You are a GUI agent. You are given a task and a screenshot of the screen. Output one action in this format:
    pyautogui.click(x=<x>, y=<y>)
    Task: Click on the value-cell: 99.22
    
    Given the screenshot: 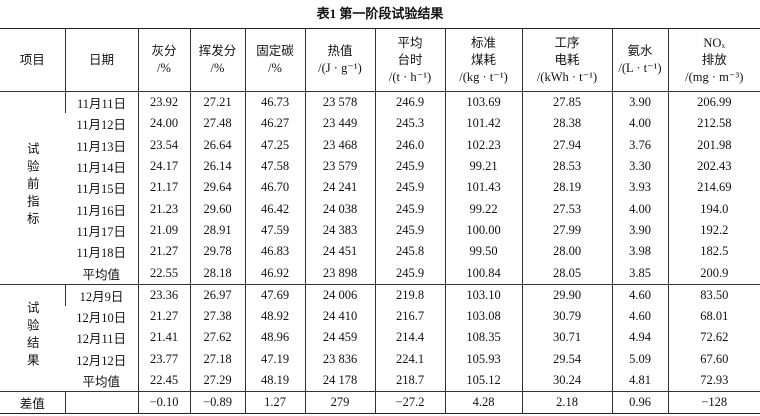 What is the action you would take?
    pyautogui.click(x=483, y=209)
    